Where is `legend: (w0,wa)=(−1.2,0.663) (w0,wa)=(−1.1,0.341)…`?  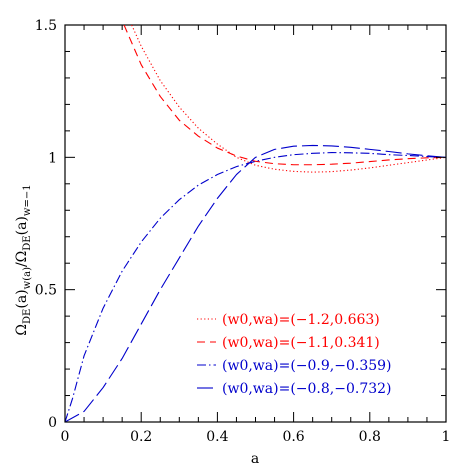 legend: (w0,wa)=(−1.2,0.663) (w0,wa)=(−1.1,0.341)… is located at coordinates (294, 354).